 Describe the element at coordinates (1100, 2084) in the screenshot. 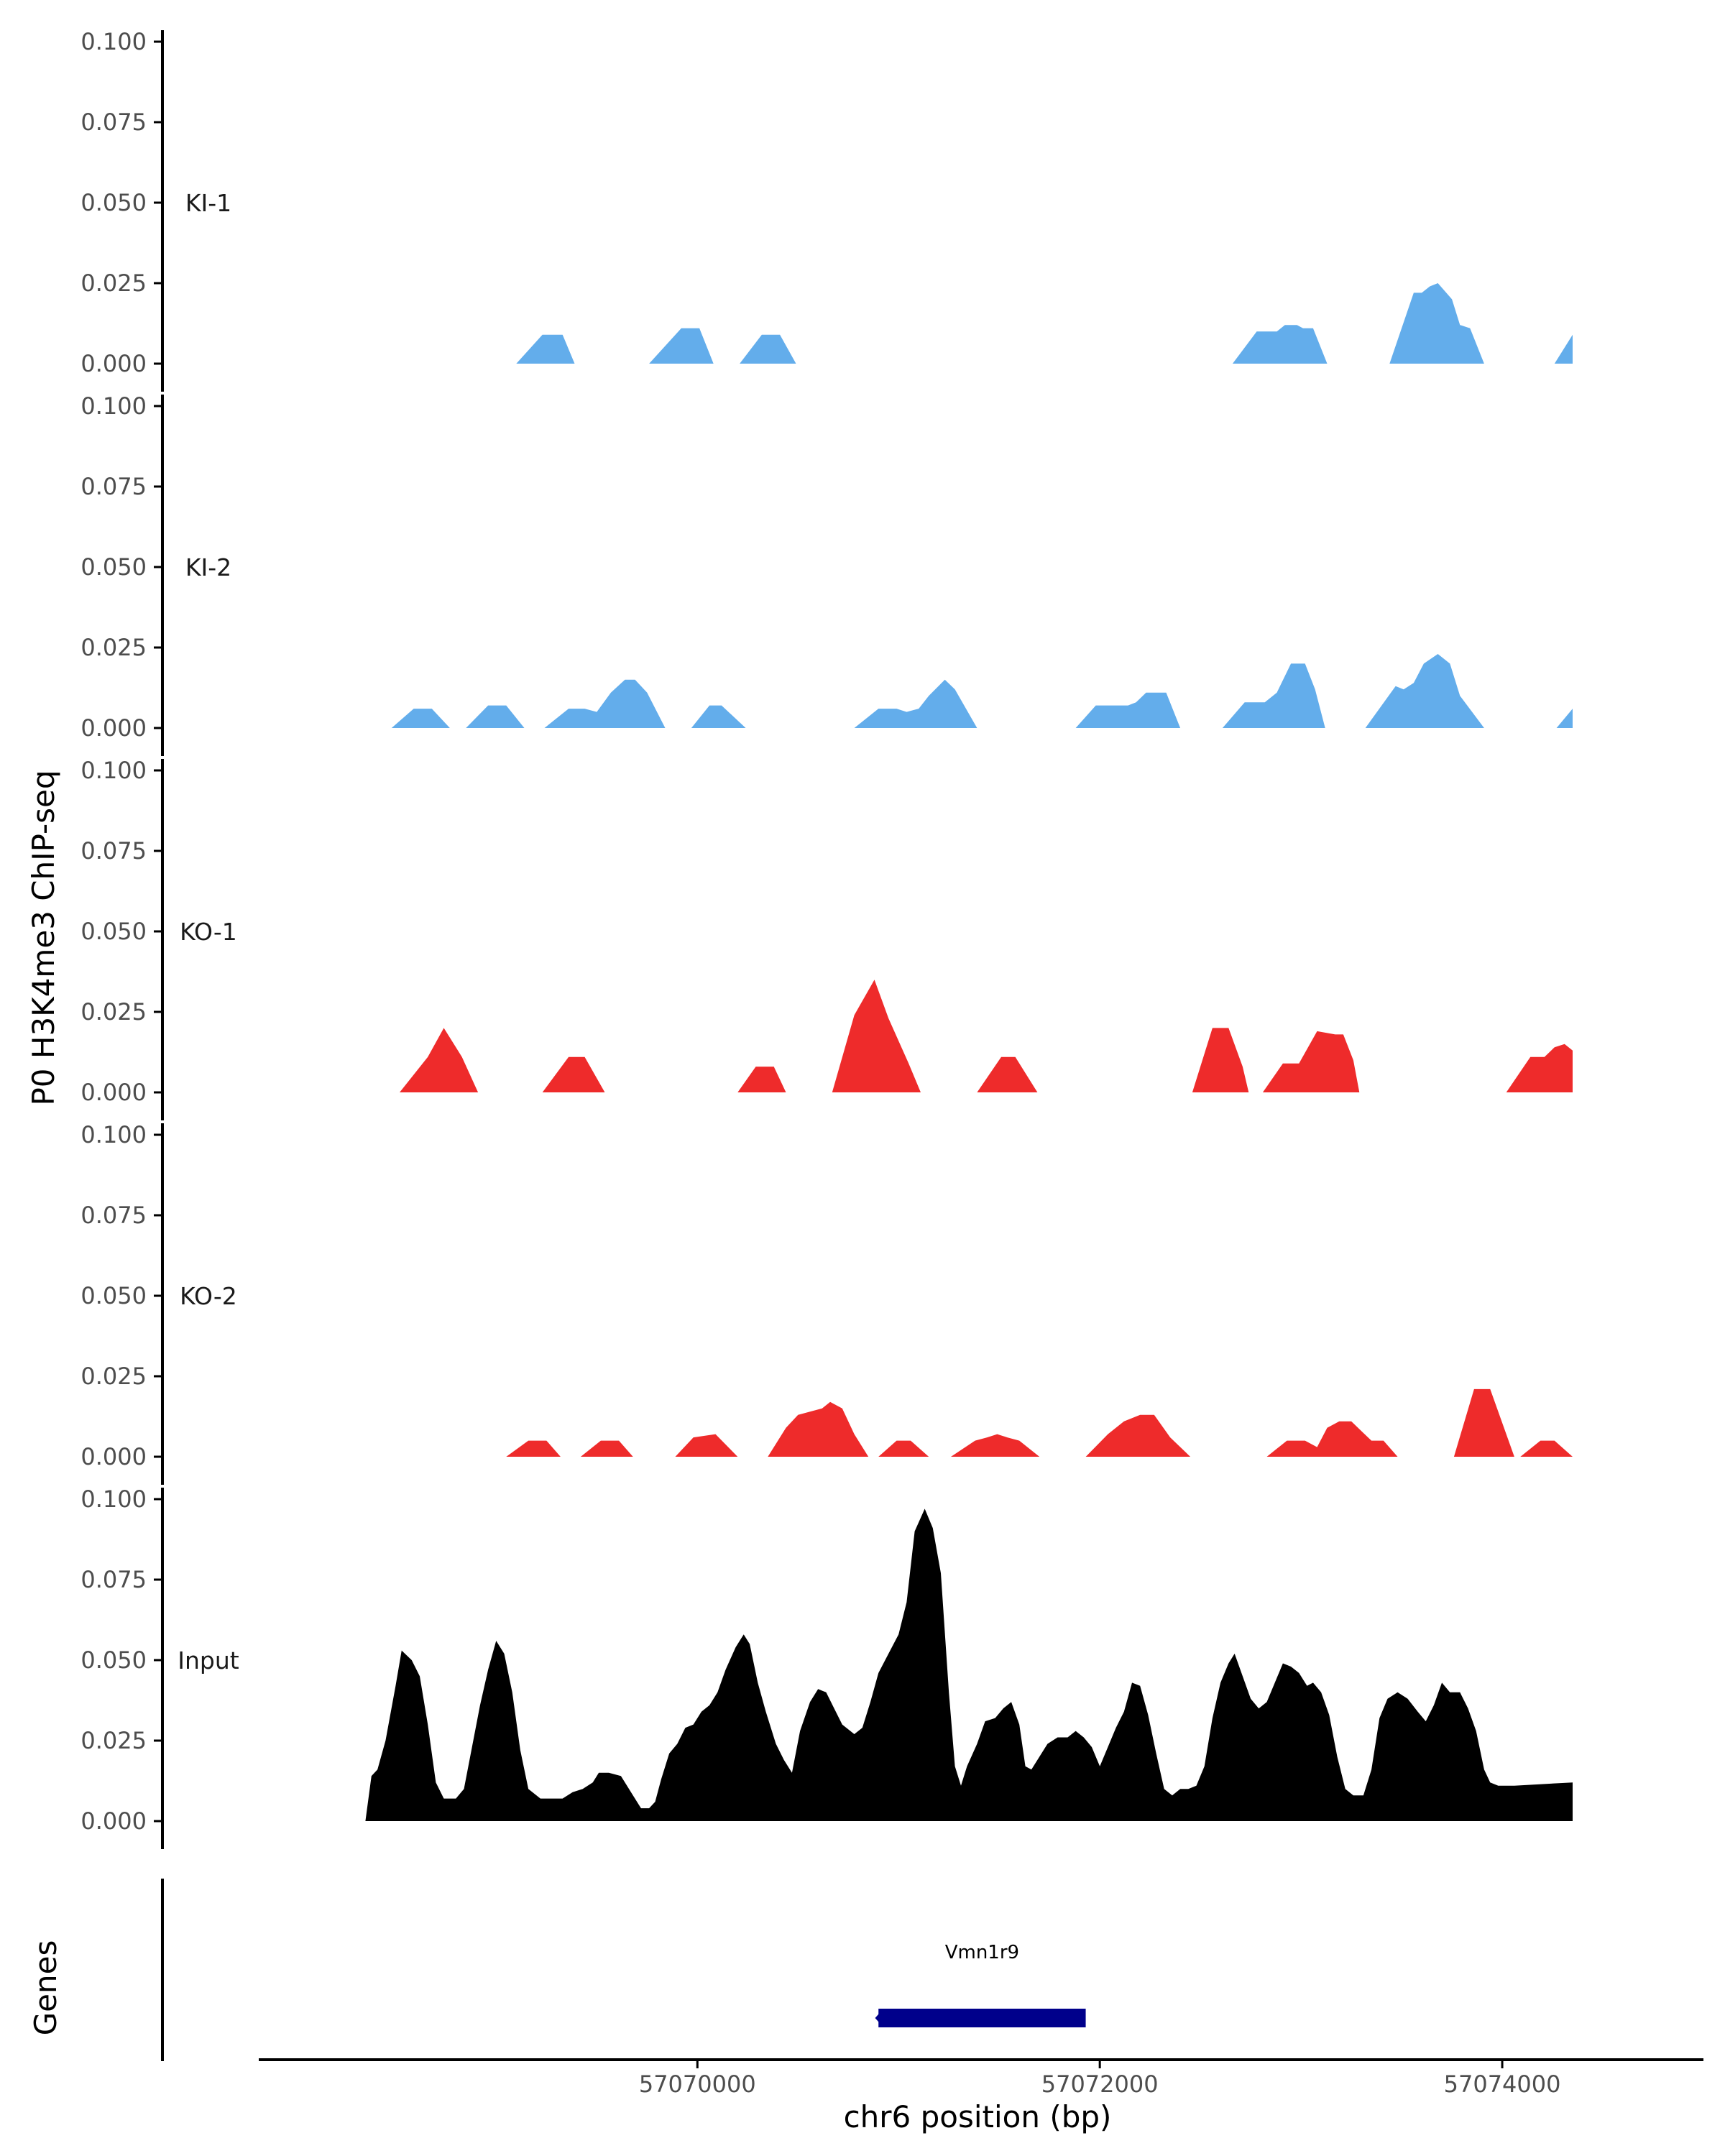

I see `x-tick-label: 57072000` at that location.